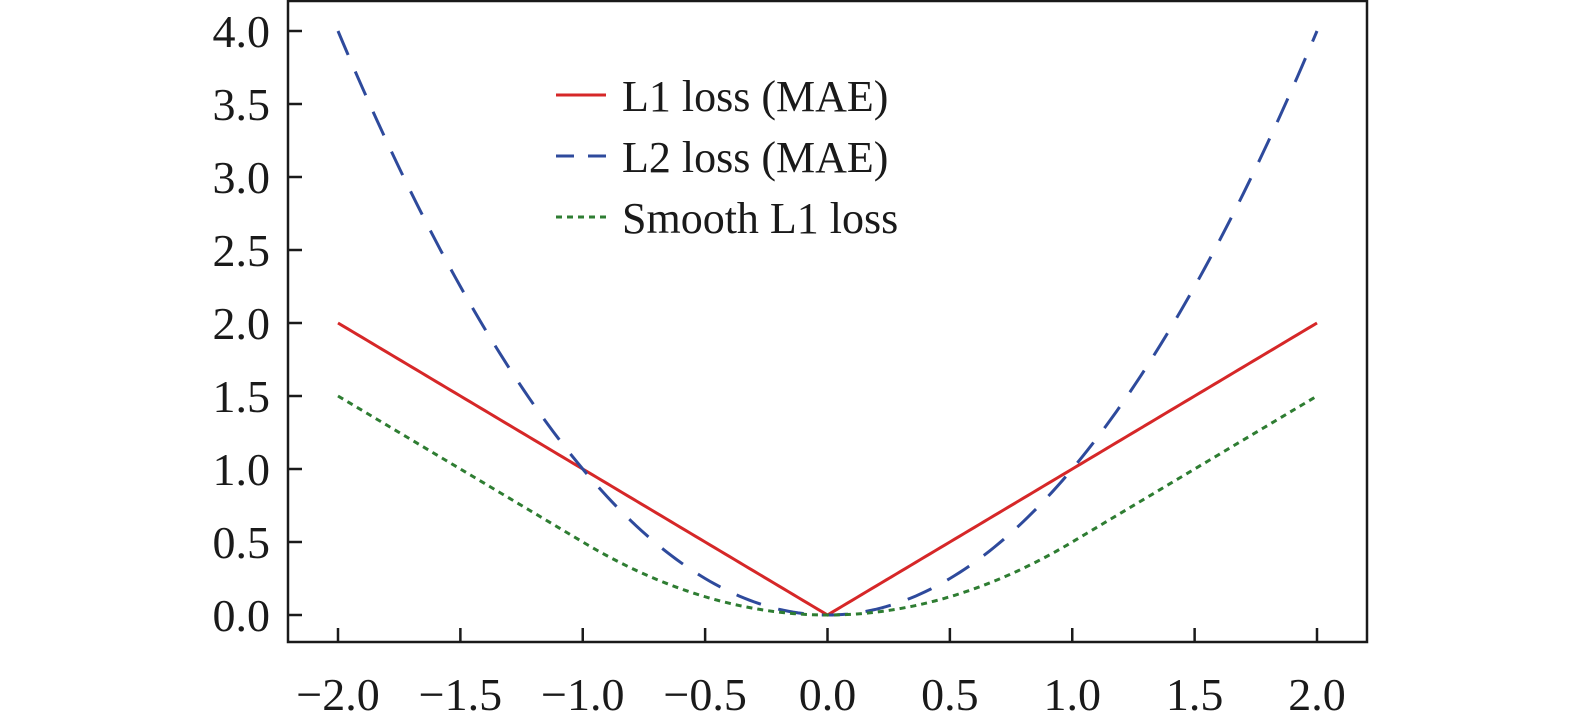  I want to click on y-tick-label: 3.5, so click(242, 104).